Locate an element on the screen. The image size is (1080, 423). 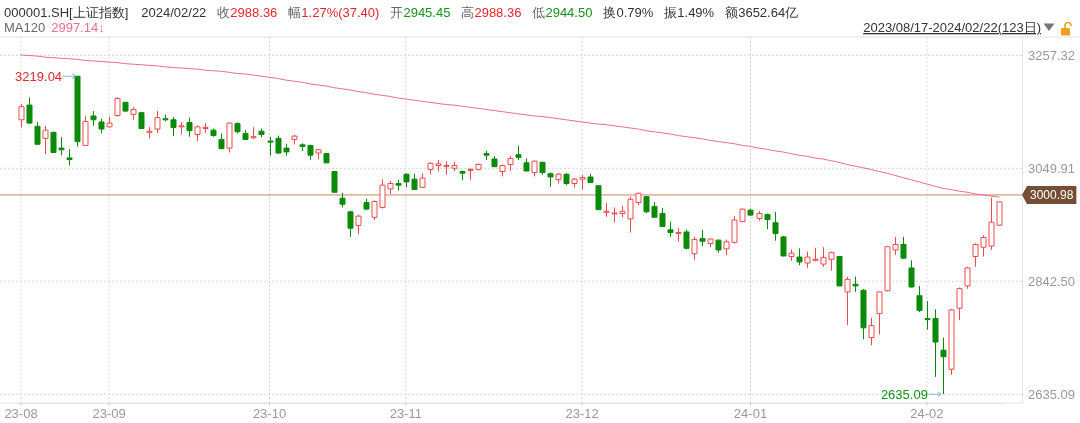
text: 2023/08/17-2024/02/22(123日) is located at coordinates (952, 27).